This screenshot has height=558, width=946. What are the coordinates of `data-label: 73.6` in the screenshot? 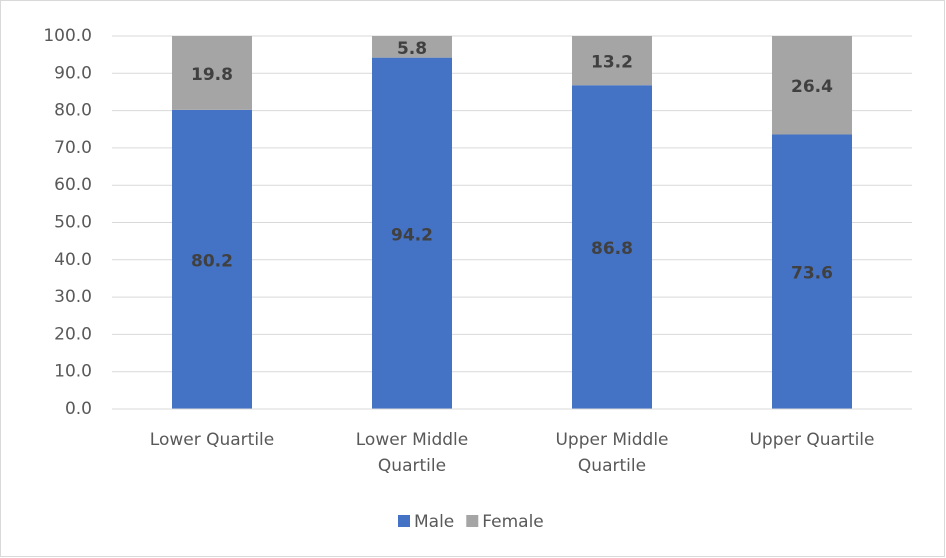 It's located at (812, 274).